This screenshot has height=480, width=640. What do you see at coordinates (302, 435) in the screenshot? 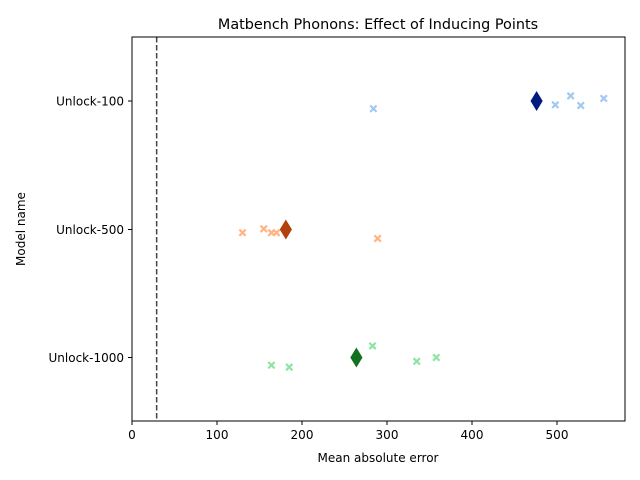
I see `x-tick-label: 200` at bounding box center [302, 435].